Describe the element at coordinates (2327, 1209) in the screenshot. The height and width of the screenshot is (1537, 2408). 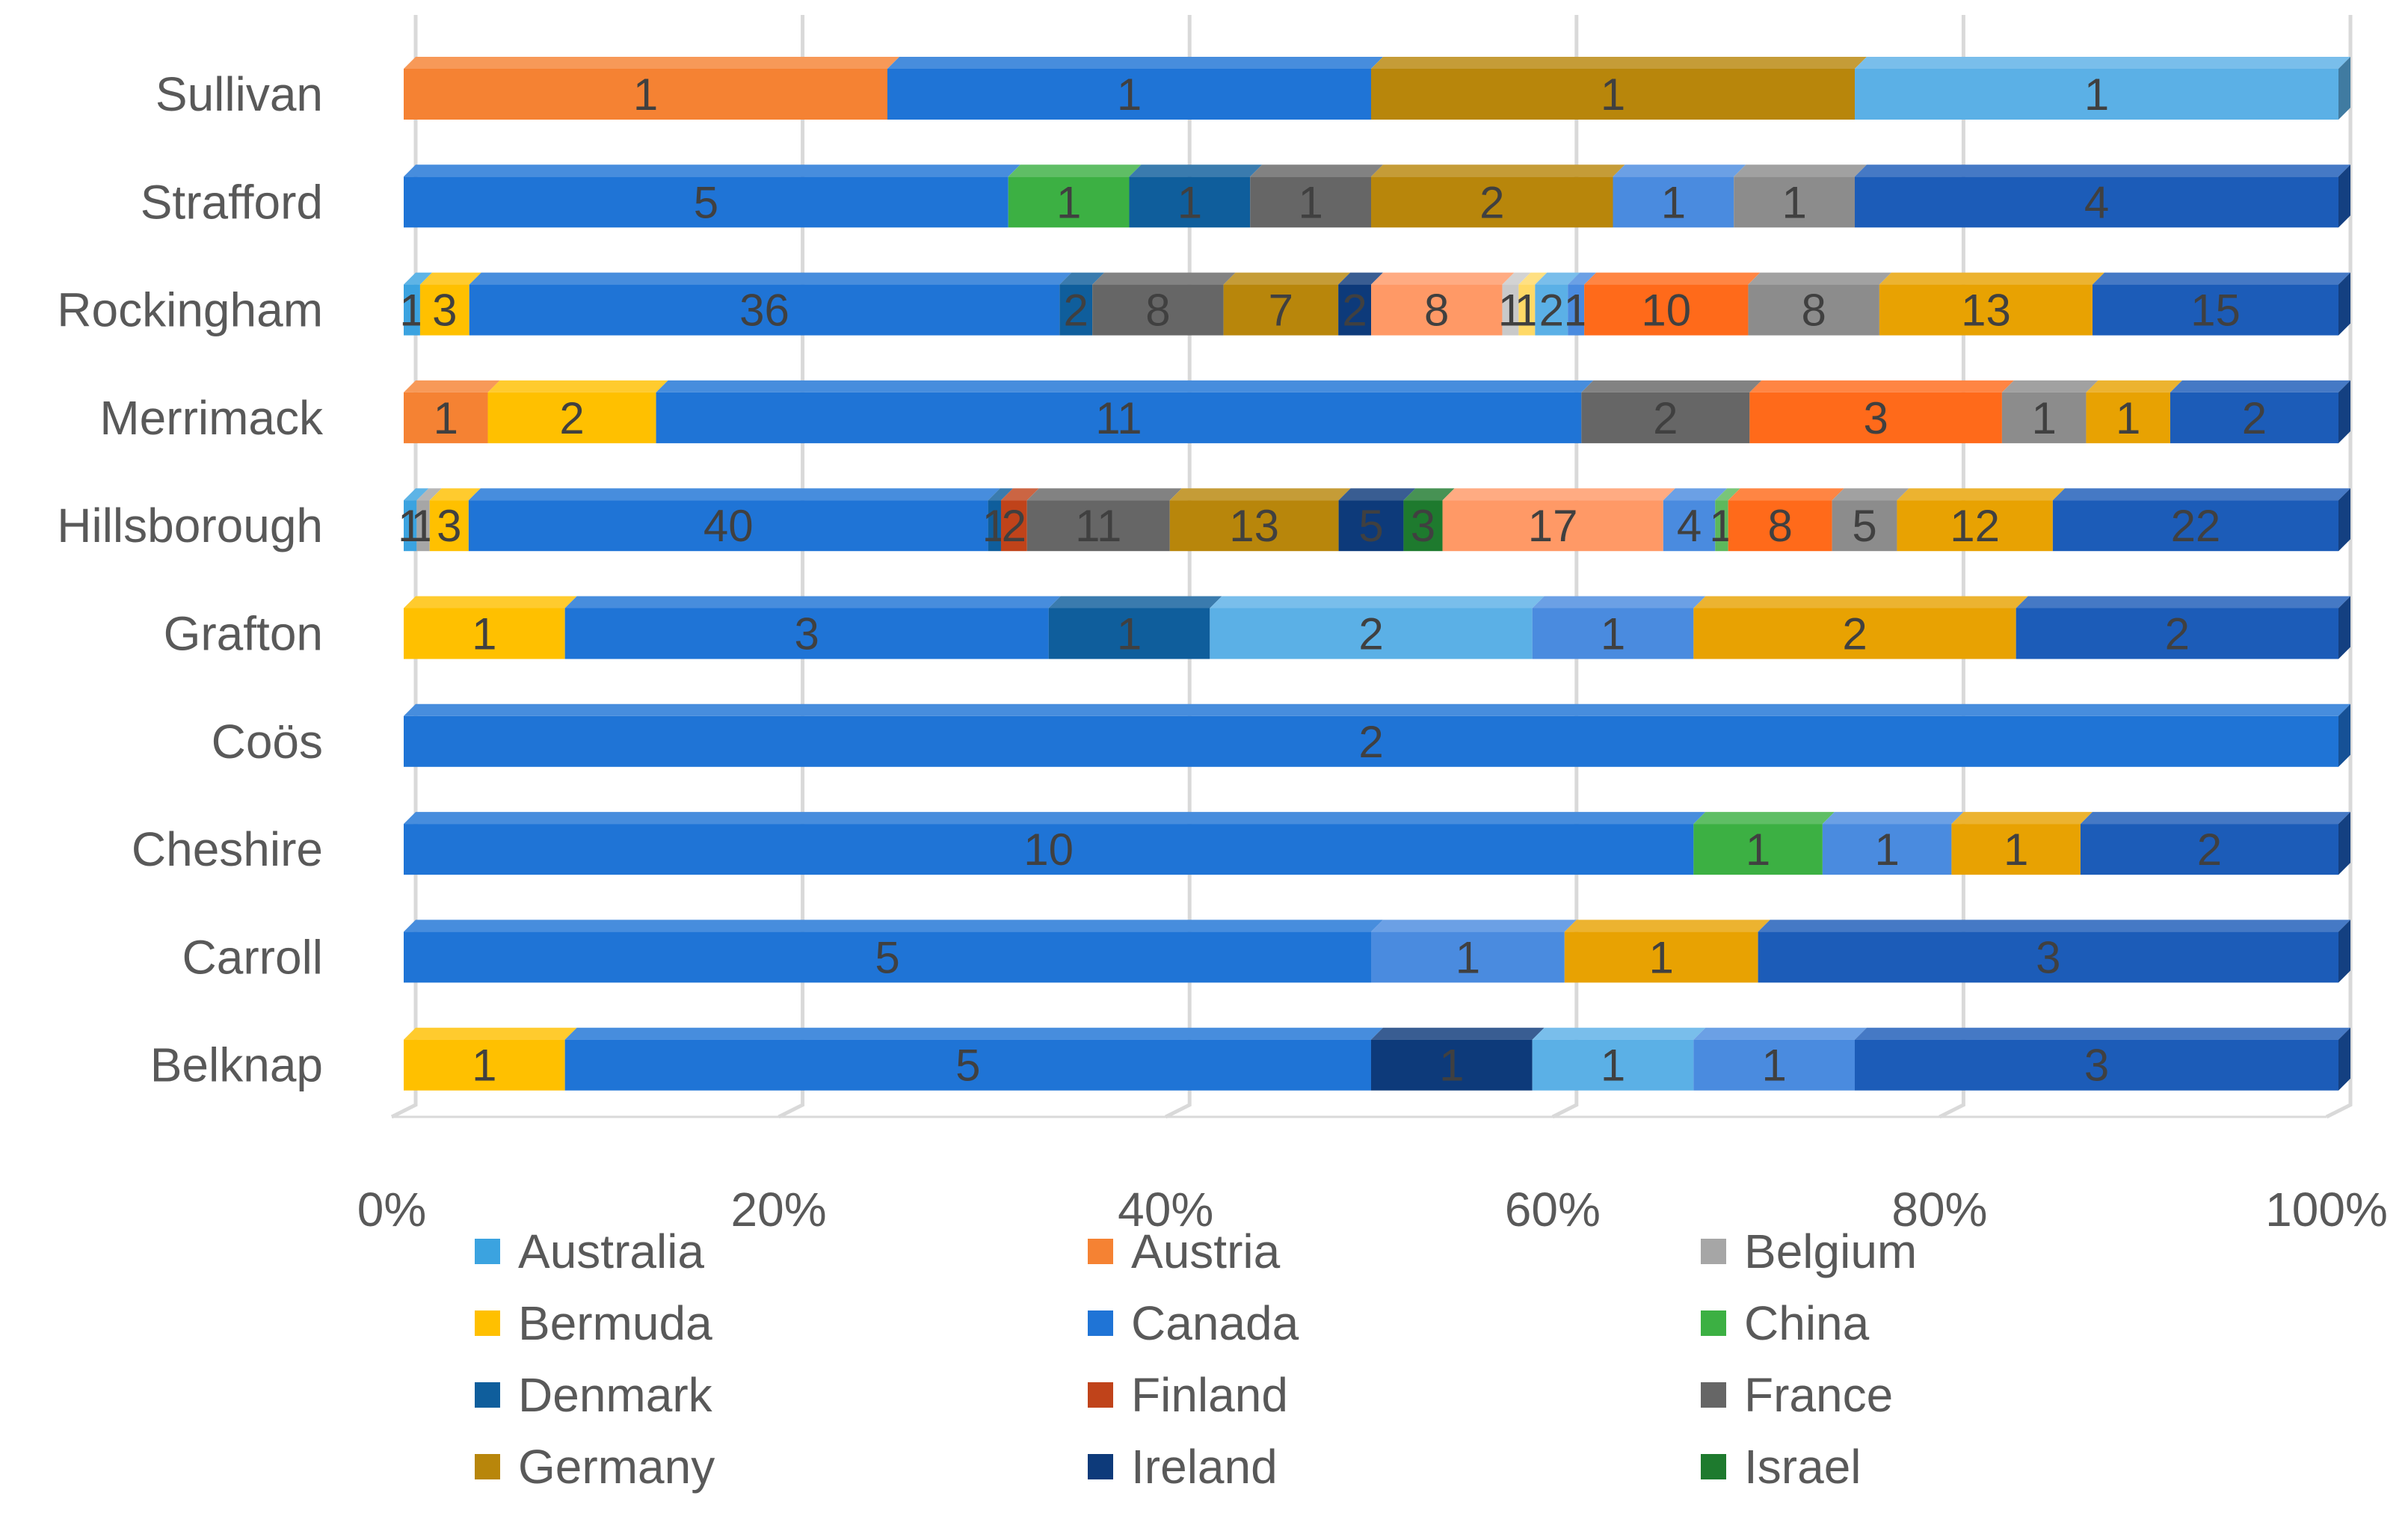
I see `x-tick-label: 100%` at that location.